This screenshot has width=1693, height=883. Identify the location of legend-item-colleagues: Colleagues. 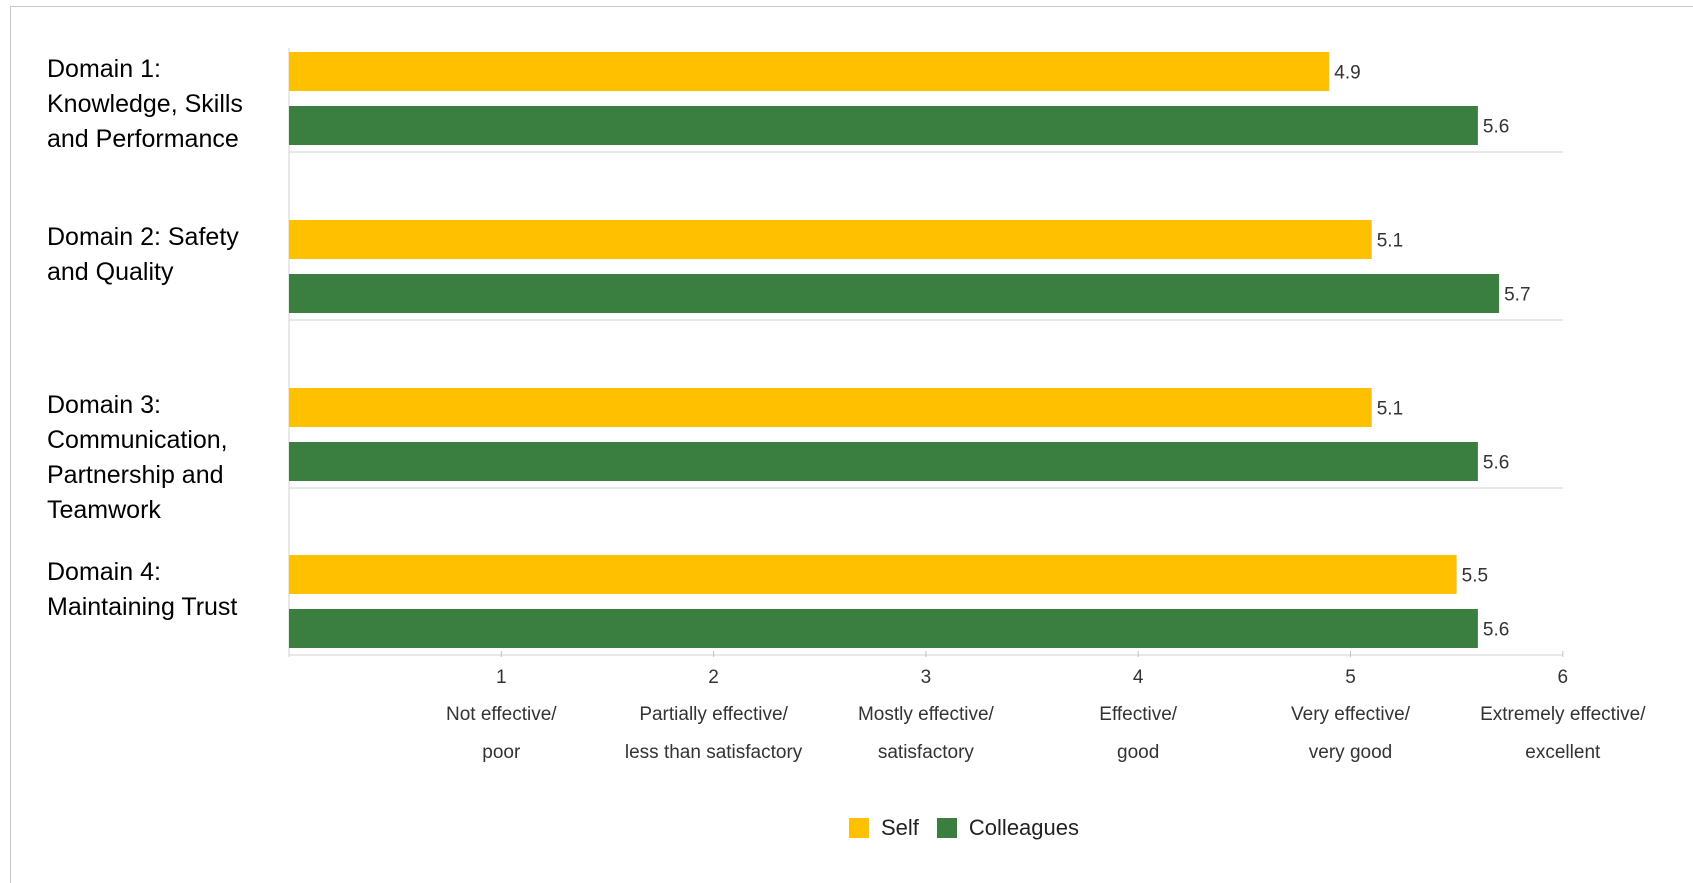
(1007, 828).